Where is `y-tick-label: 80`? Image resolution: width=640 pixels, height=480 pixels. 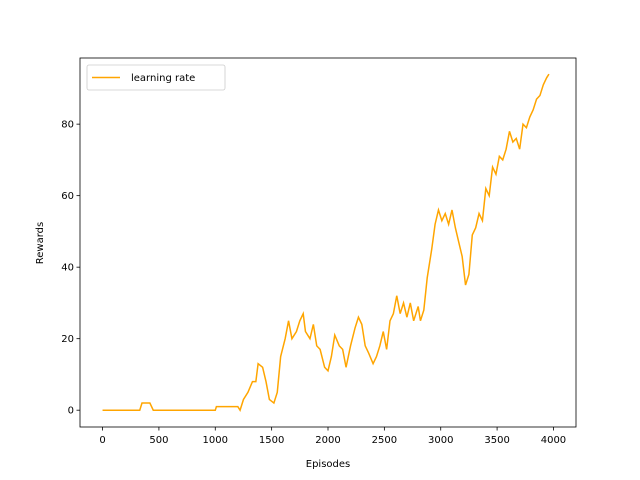
y-tick-label: 80 is located at coordinates (67, 125).